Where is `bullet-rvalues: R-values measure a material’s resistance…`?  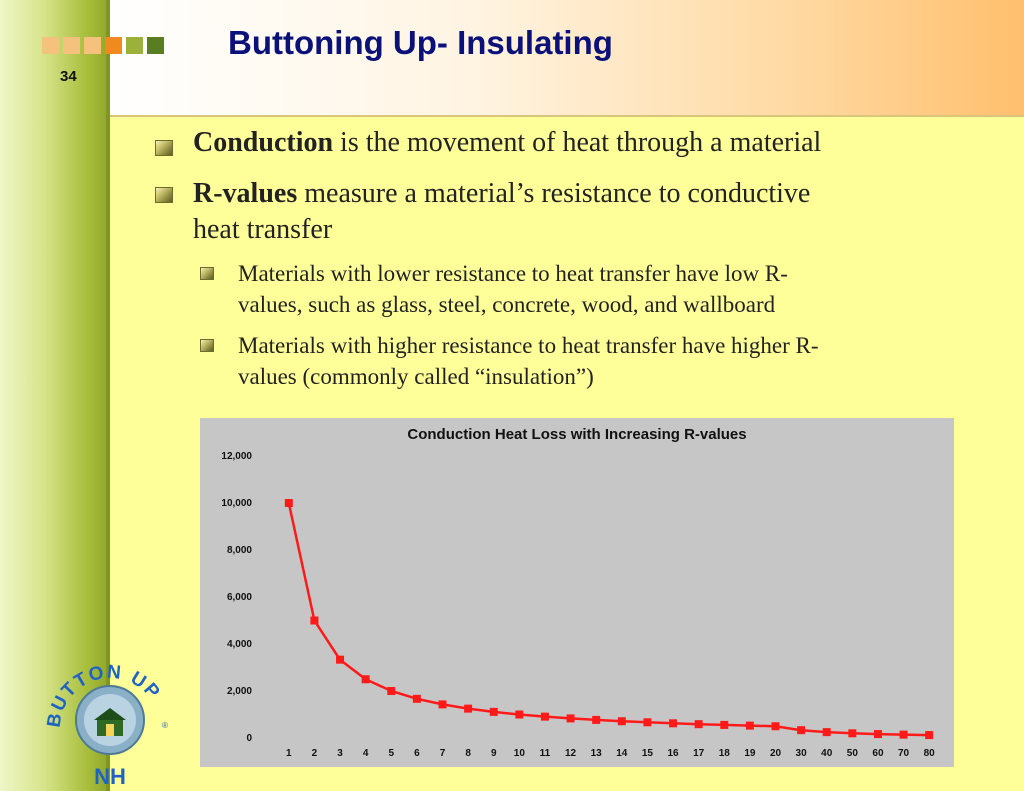 bullet-rvalues: R-values measure a material’s resistance… is located at coordinates (501, 194).